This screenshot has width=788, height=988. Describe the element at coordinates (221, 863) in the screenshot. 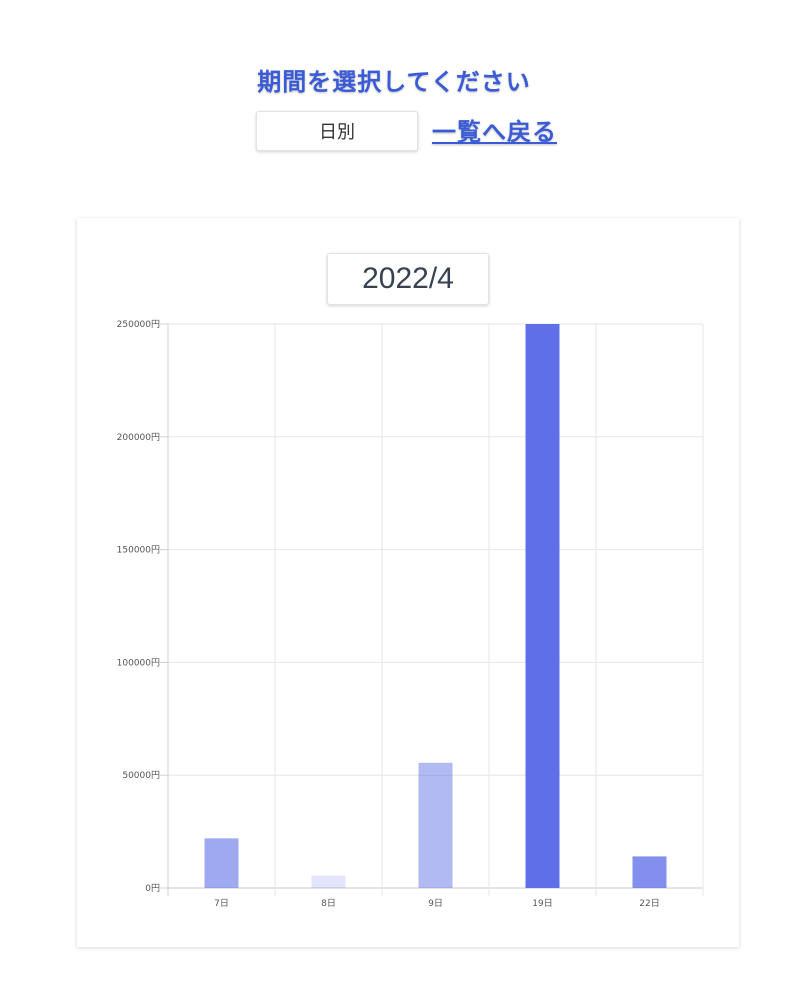

I see `bar-7日` at that location.